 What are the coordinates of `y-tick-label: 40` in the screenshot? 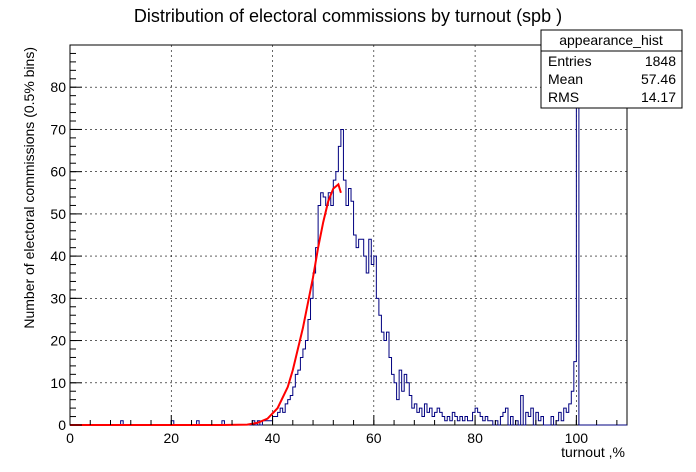 It's located at (58, 256).